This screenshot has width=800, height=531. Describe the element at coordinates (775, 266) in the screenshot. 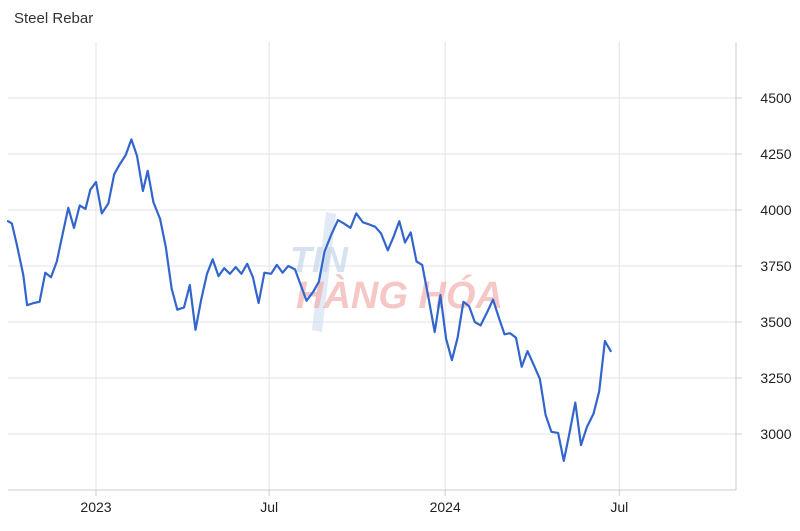

I see `y-tick-label: 3750` at that location.